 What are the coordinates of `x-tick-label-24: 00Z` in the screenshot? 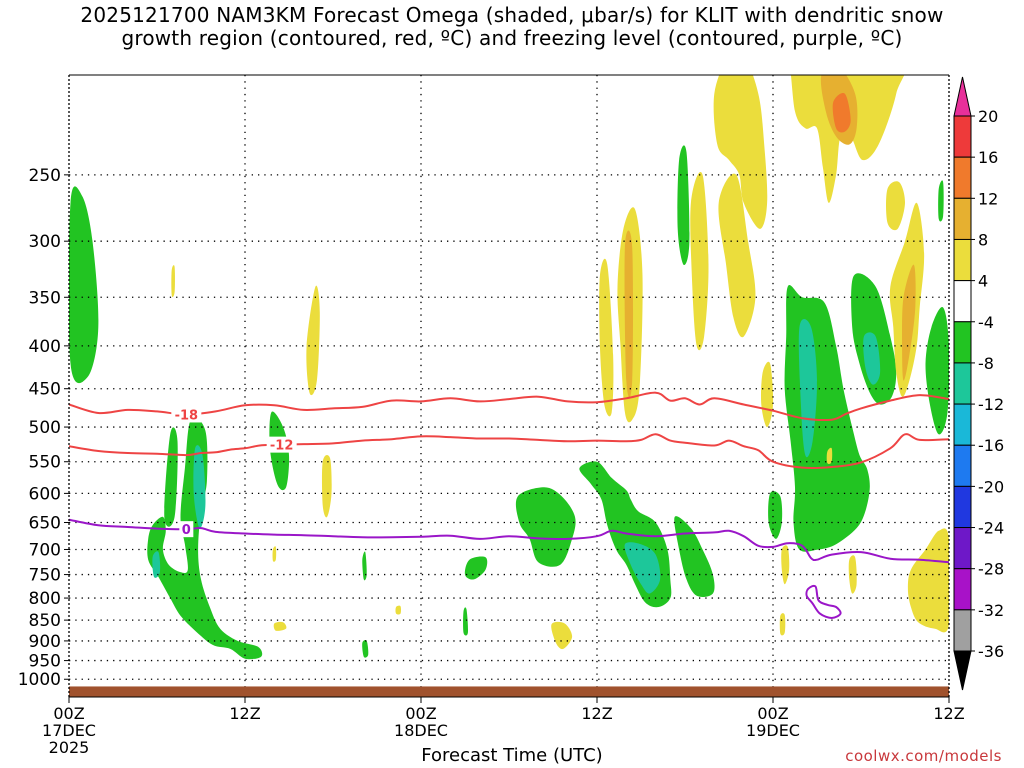 It's located at (420, 713).